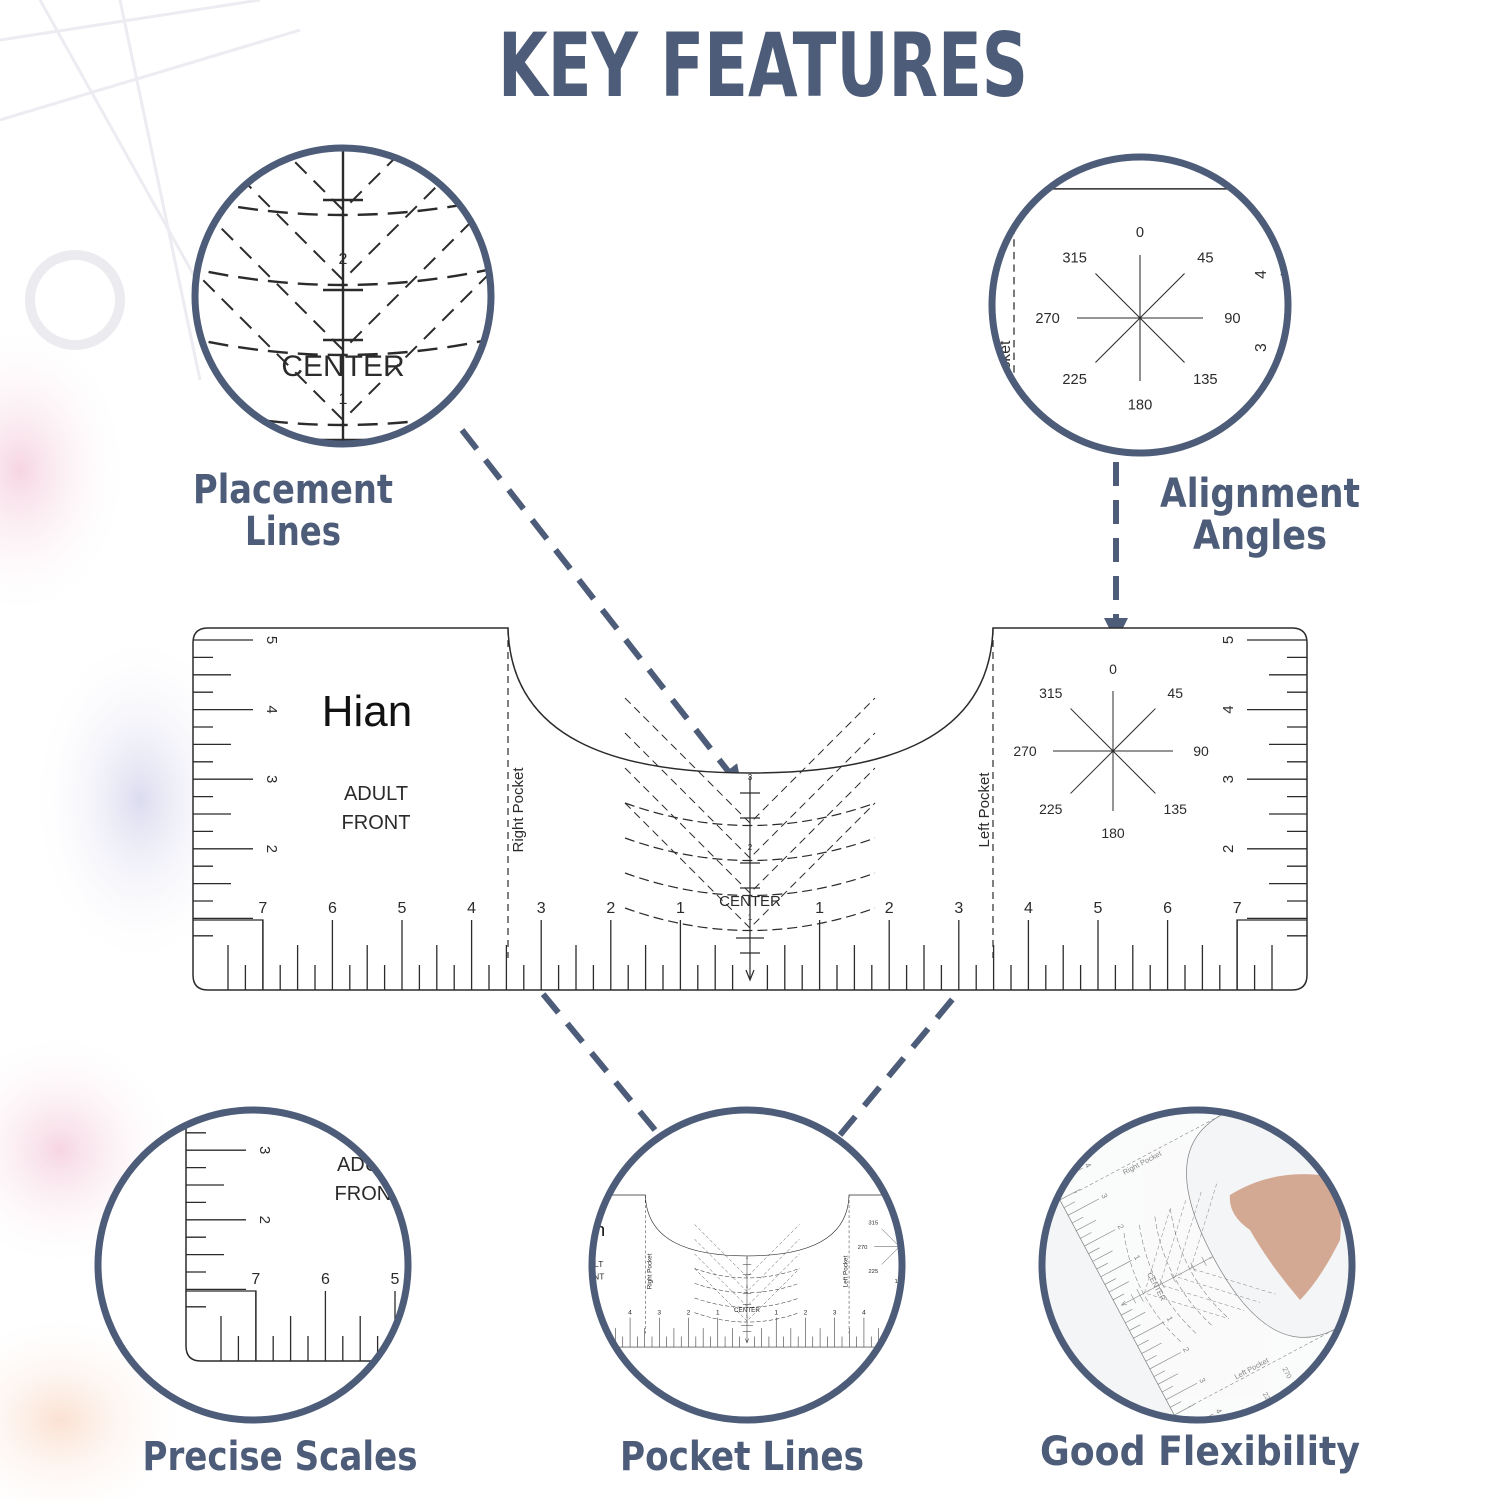 The height and width of the screenshot is (1500, 1500). I want to click on center-mark: 3, so click(747, 1258).